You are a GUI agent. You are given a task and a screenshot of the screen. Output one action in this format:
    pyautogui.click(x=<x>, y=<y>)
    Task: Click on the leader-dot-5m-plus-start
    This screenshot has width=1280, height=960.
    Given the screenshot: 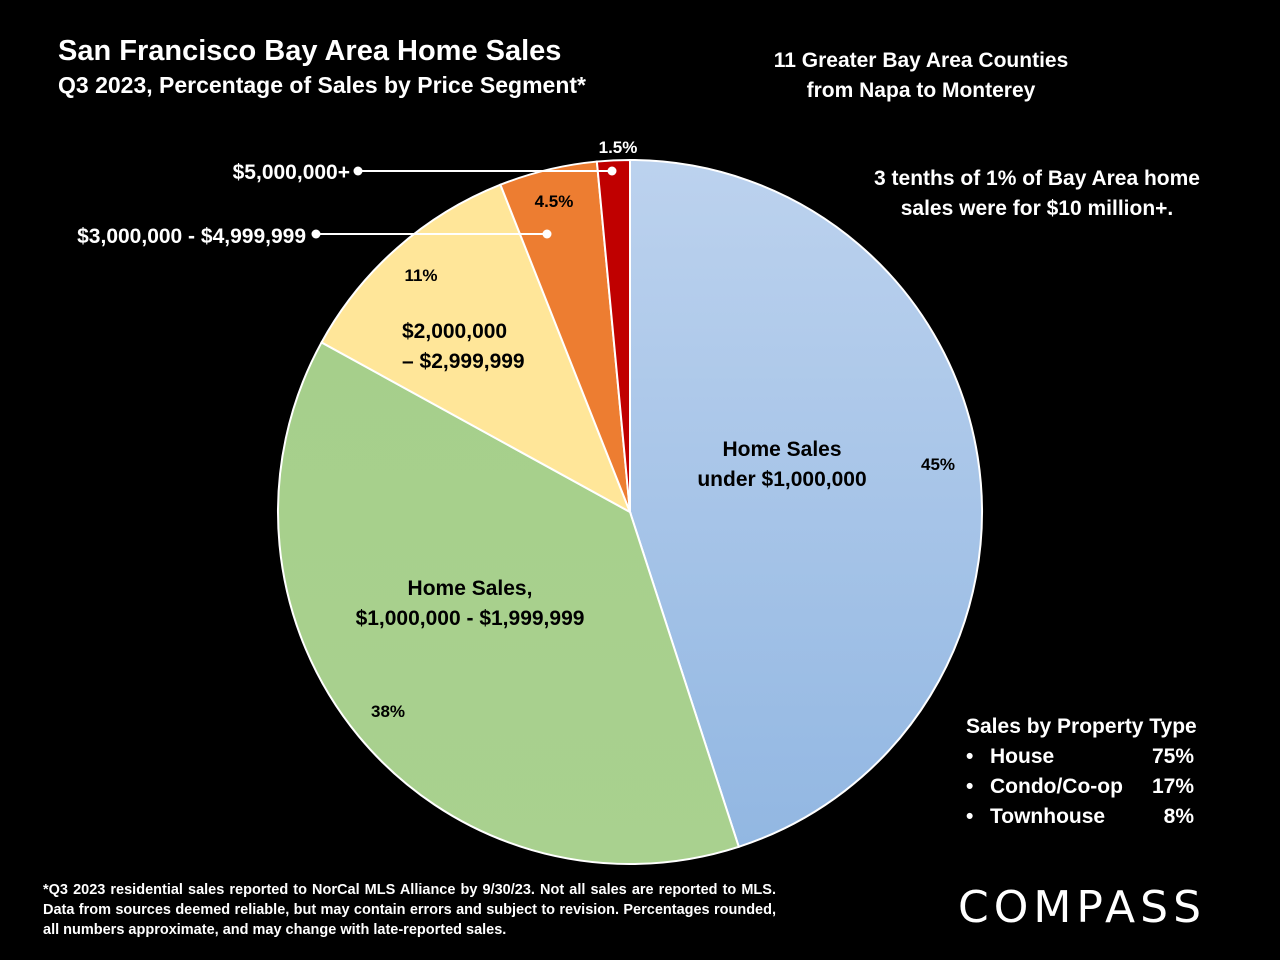 What is the action you would take?
    pyautogui.click(x=358, y=171)
    